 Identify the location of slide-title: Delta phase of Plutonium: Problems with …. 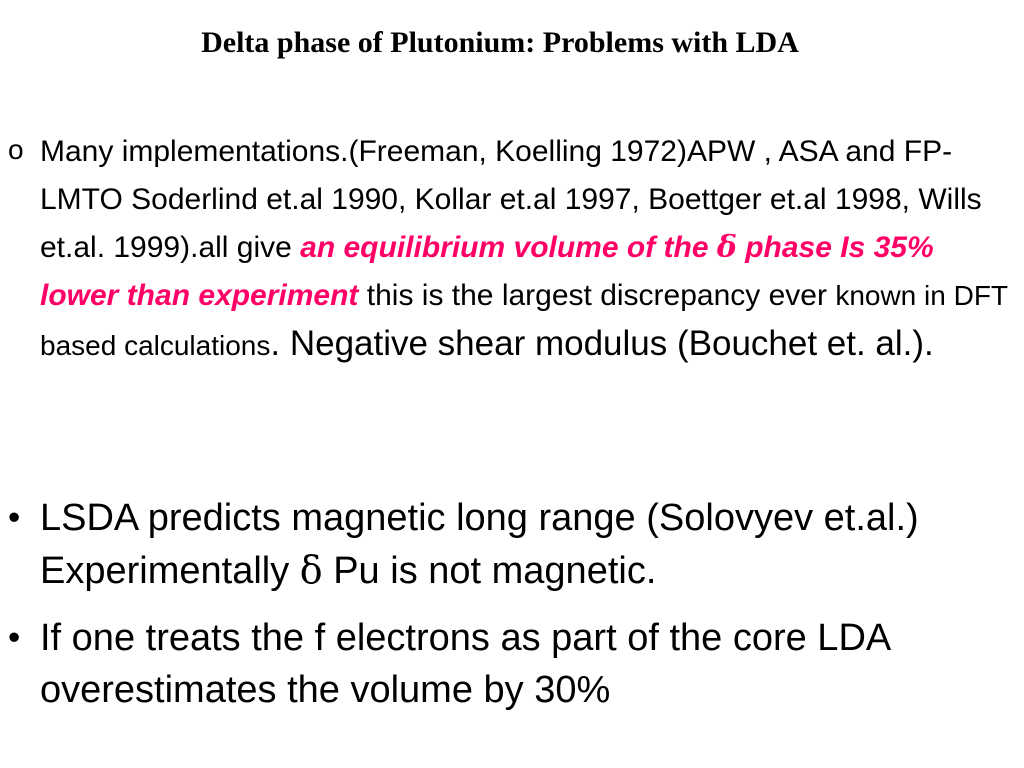
(500, 42).